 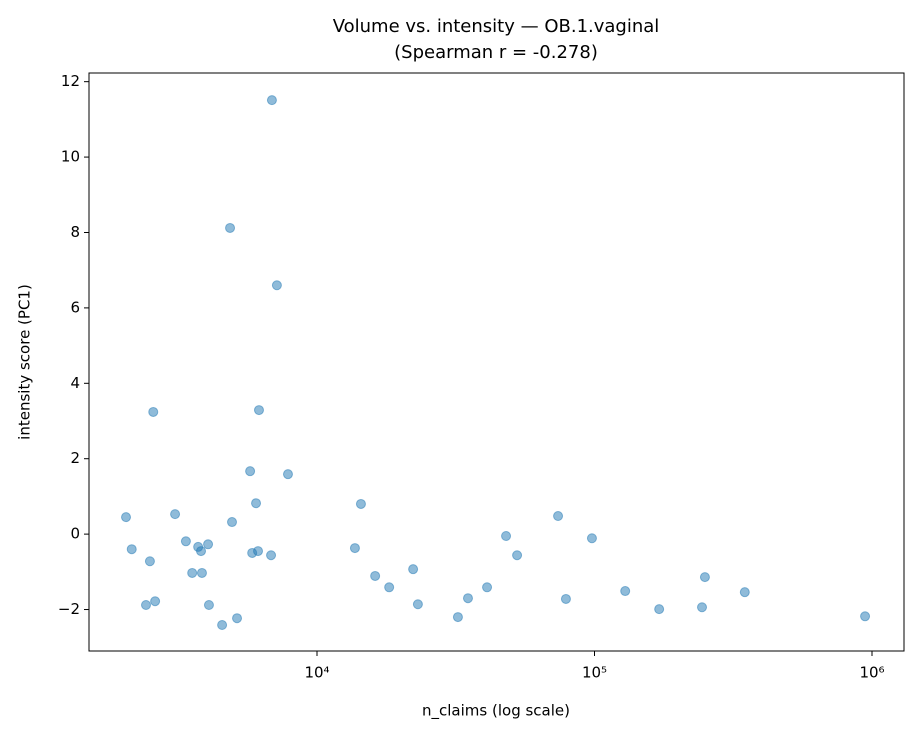 I want to click on y-axis-label: intensity score (PC1), so click(x=25, y=362).